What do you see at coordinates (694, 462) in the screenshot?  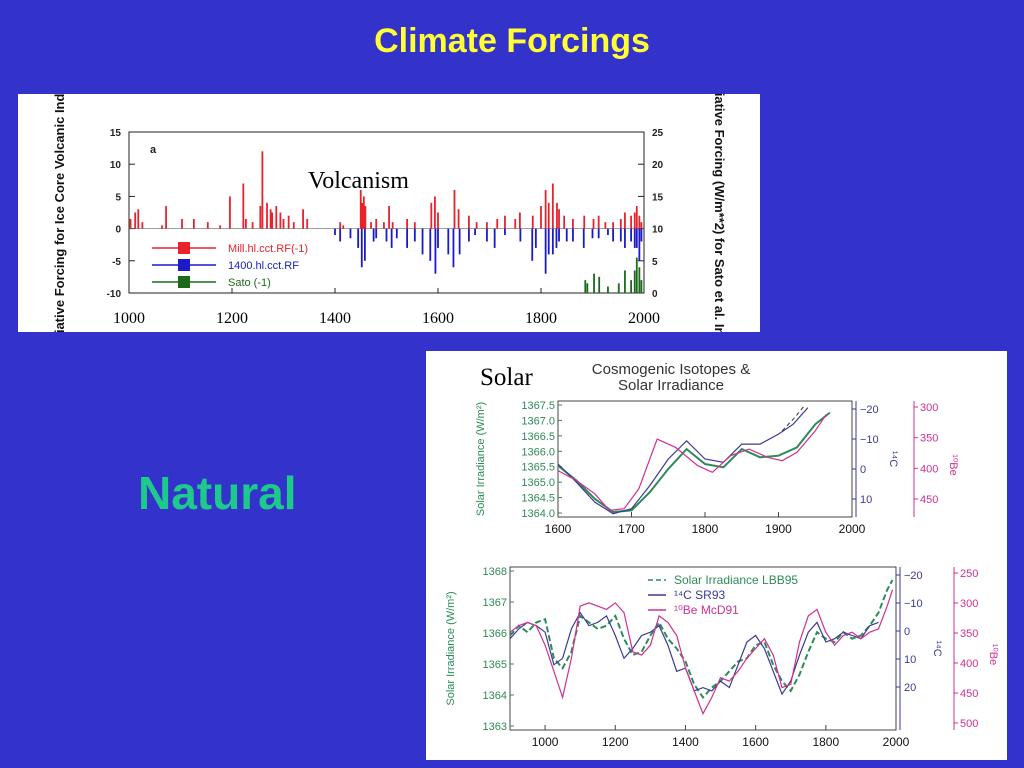 I see `top-series-irr` at bounding box center [694, 462].